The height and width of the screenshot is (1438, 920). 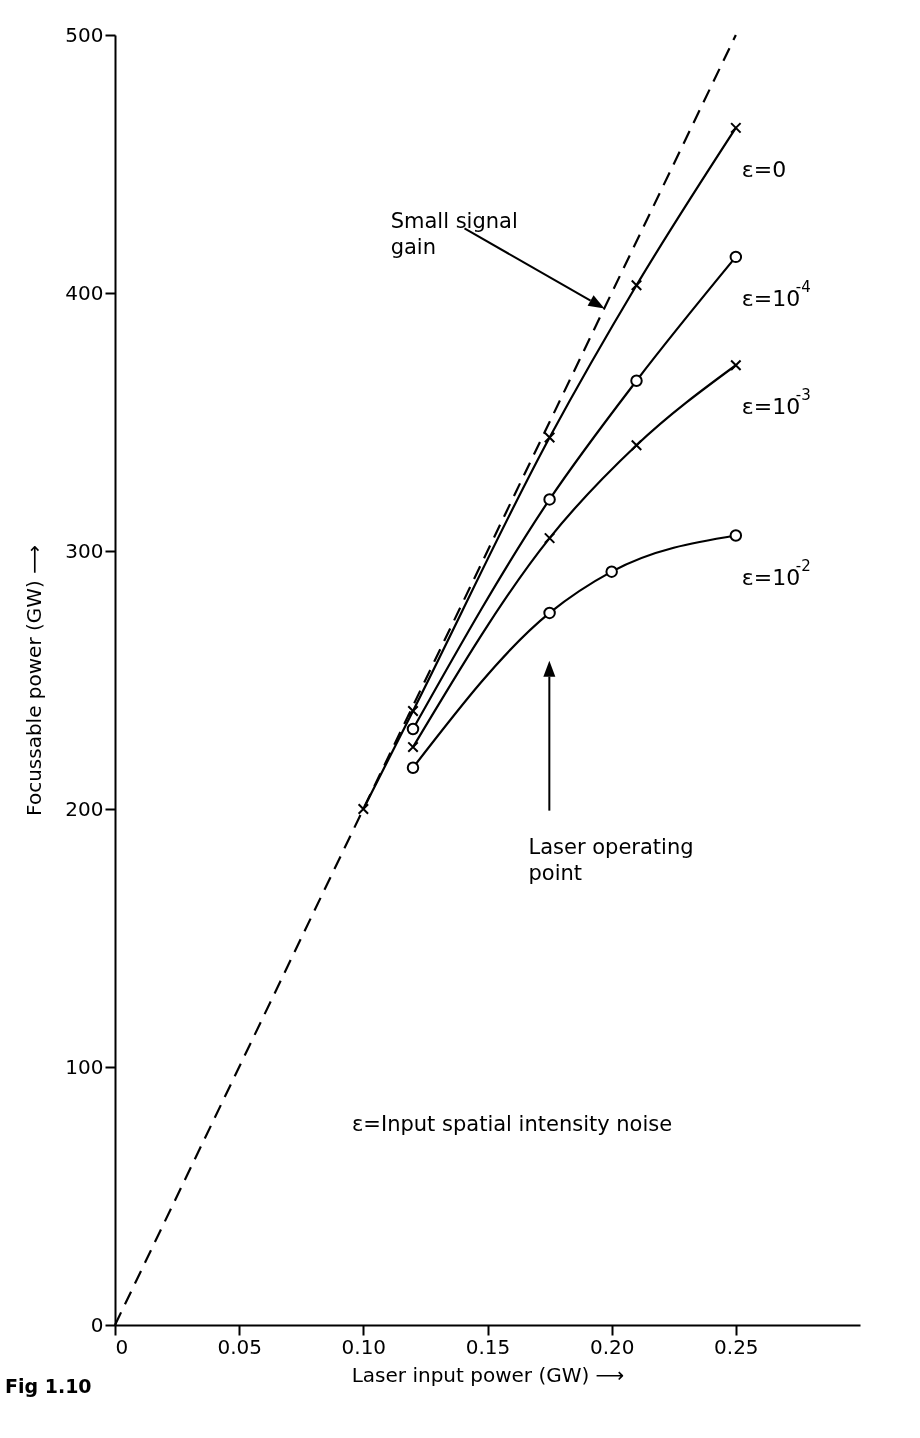 What do you see at coordinates (612, 1346) in the screenshot?
I see `x-tick-label: 0.20` at bounding box center [612, 1346].